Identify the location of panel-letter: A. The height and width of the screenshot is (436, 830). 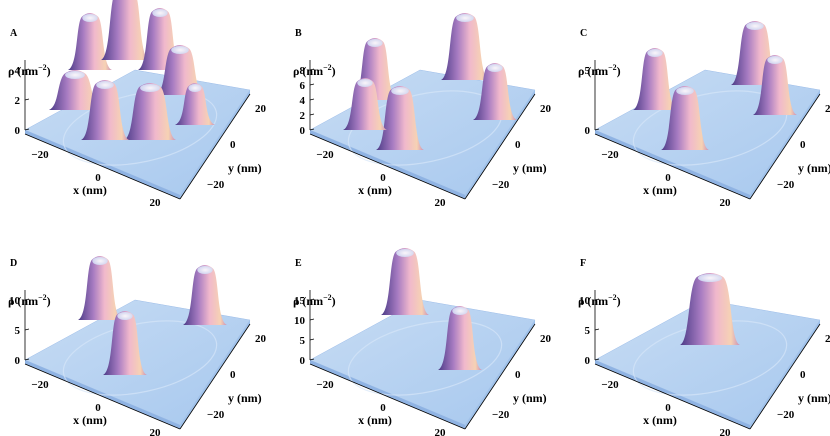
(14, 33).